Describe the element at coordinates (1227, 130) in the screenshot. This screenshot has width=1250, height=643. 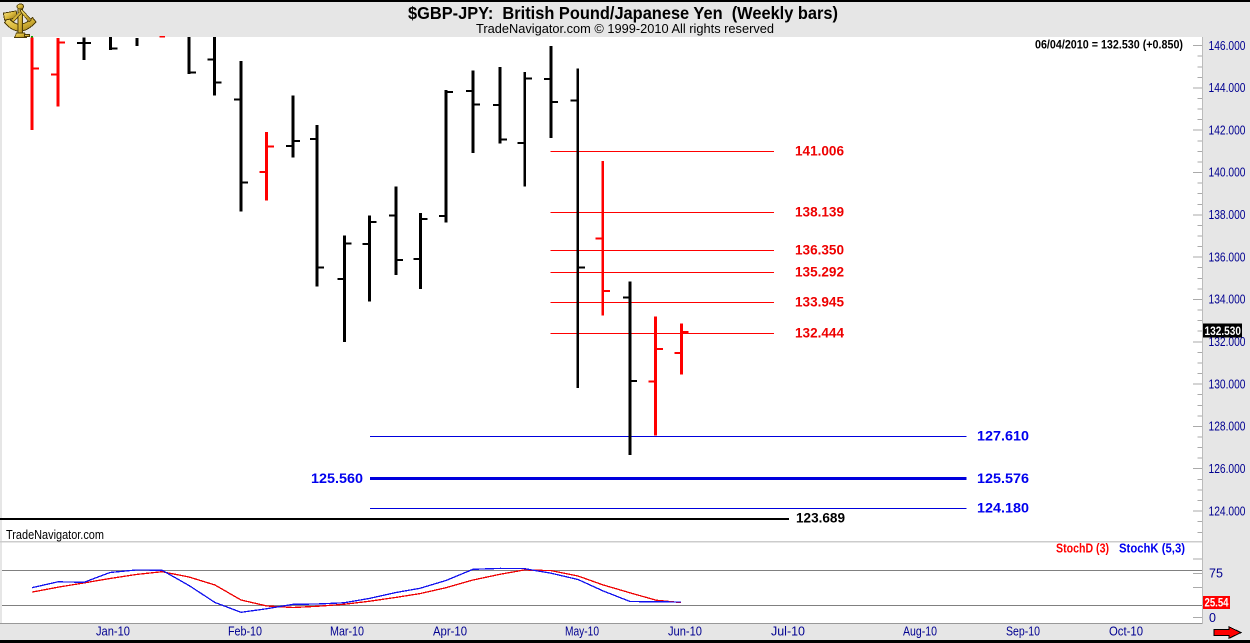
I see `svg-text: 142.000` at that location.